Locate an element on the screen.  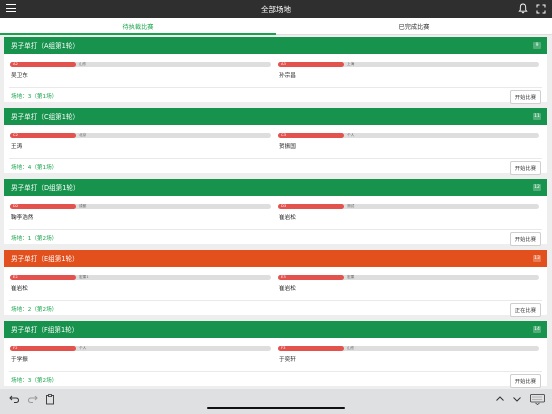
seed-label: C2 is located at coordinates (43, 135).